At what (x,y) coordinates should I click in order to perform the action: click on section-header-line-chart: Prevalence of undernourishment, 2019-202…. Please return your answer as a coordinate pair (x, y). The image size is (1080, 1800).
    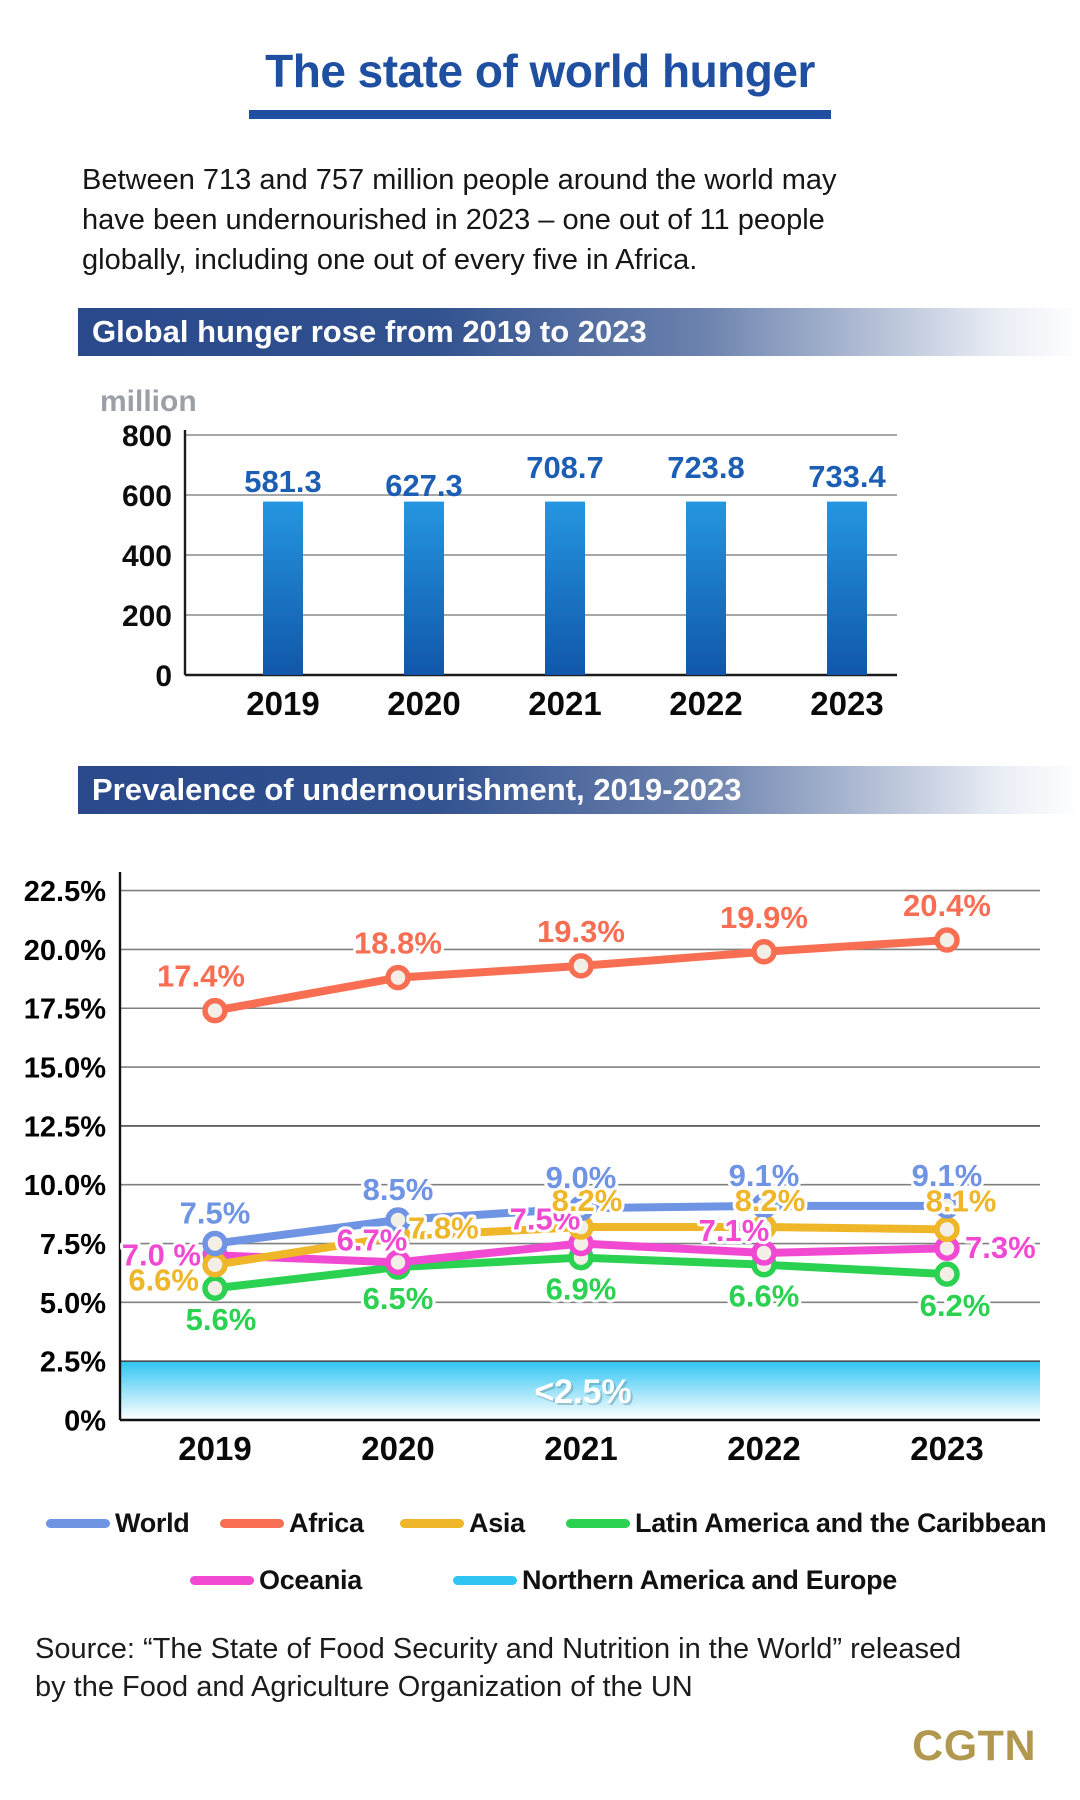
    Looking at the image, I should click on (579, 790).